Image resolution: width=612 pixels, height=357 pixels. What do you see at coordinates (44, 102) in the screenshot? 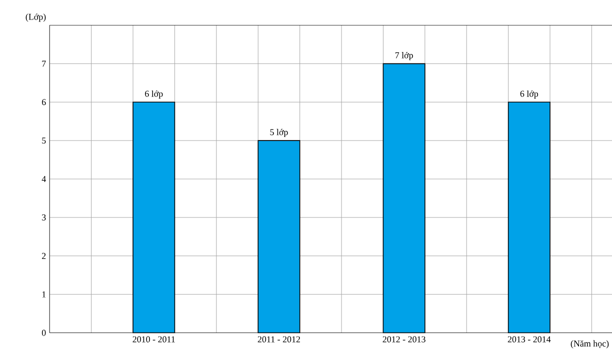
I see `y-tick-label: 6` at bounding box center [44, 102].